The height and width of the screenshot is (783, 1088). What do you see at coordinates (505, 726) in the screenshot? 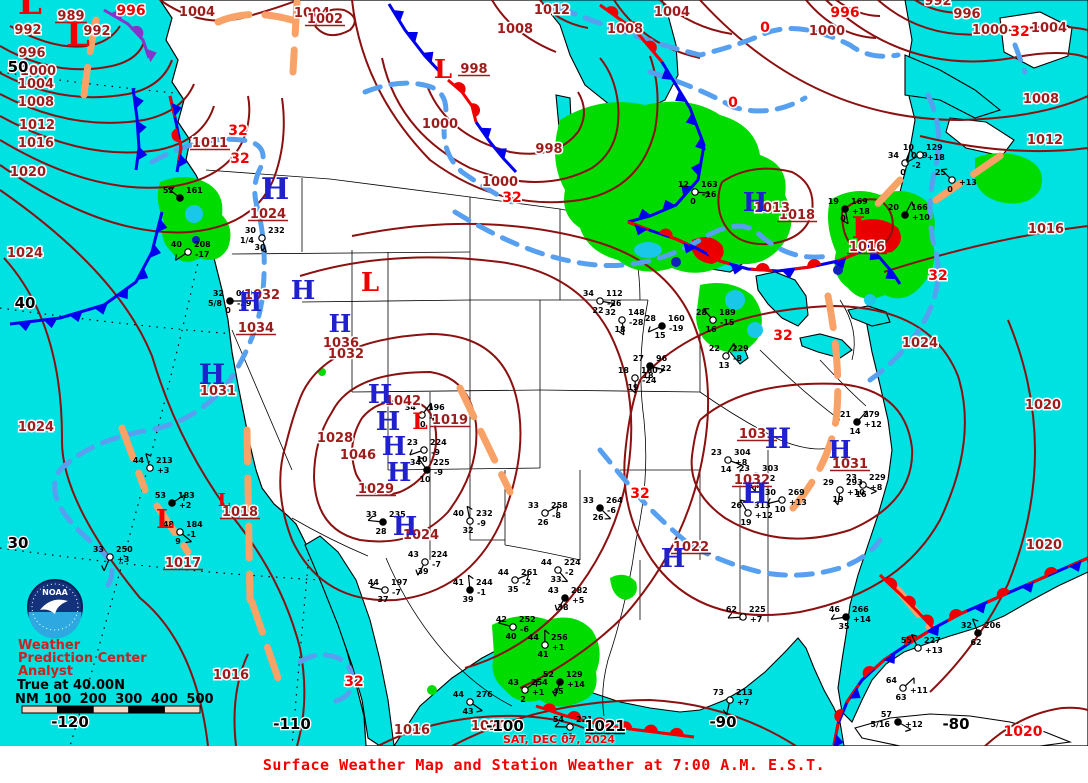
I see `graticule-label: -100` at bounding box center [505, 726].